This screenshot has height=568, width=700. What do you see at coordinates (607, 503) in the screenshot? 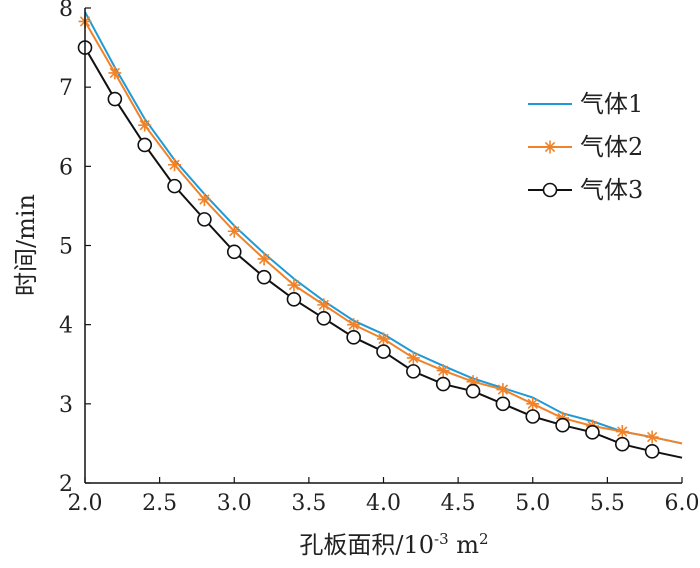
I see `x-tick-label: 5.5` at bounding box center [607, 503].